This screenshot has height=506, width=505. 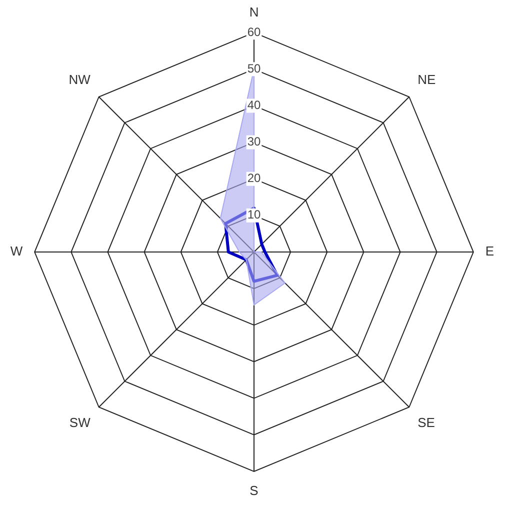 I want to click on spoke-label: SW, so click(x=80, y=422).